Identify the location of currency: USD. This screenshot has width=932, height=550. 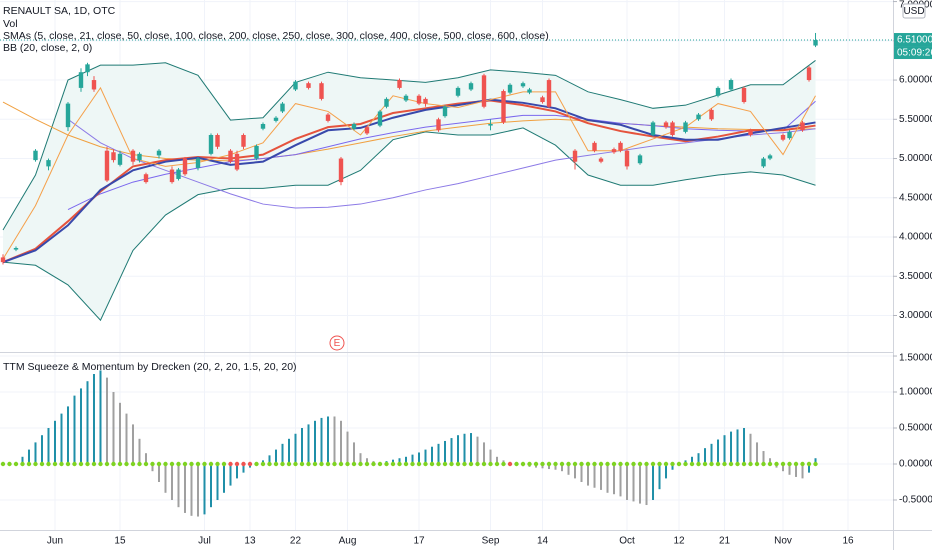
(913, 11).